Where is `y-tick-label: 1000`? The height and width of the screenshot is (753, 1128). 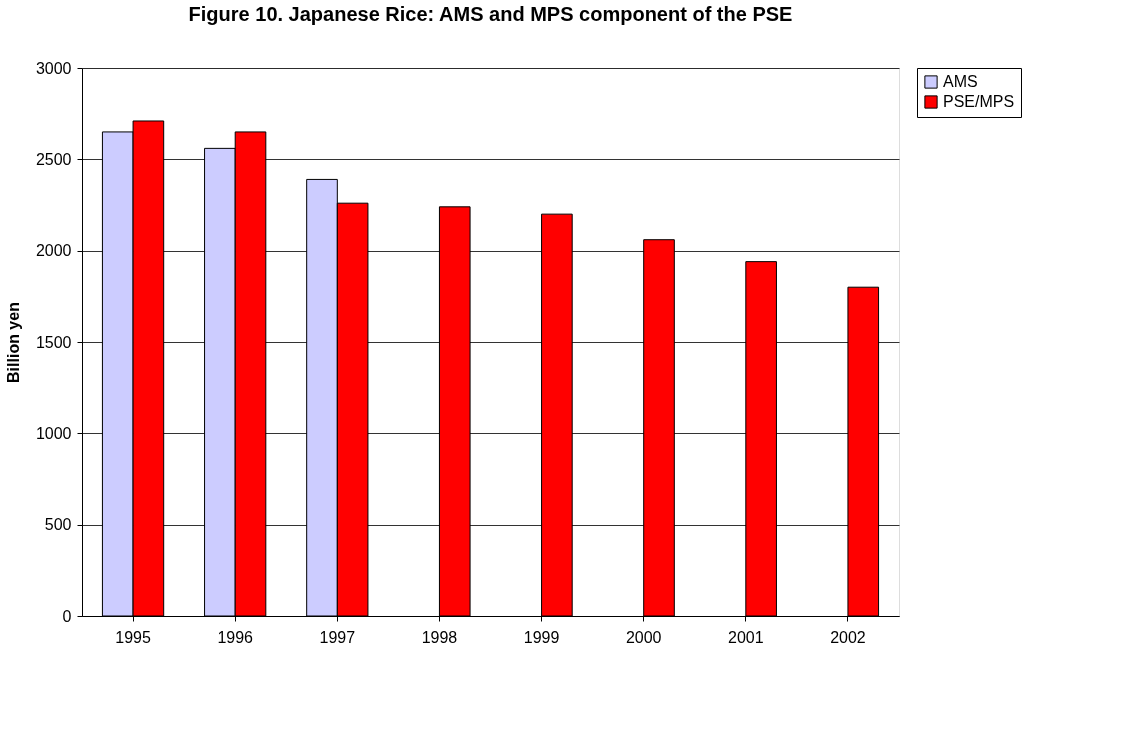 y-tick-label: 1000 is located at coordinates (53, 433).